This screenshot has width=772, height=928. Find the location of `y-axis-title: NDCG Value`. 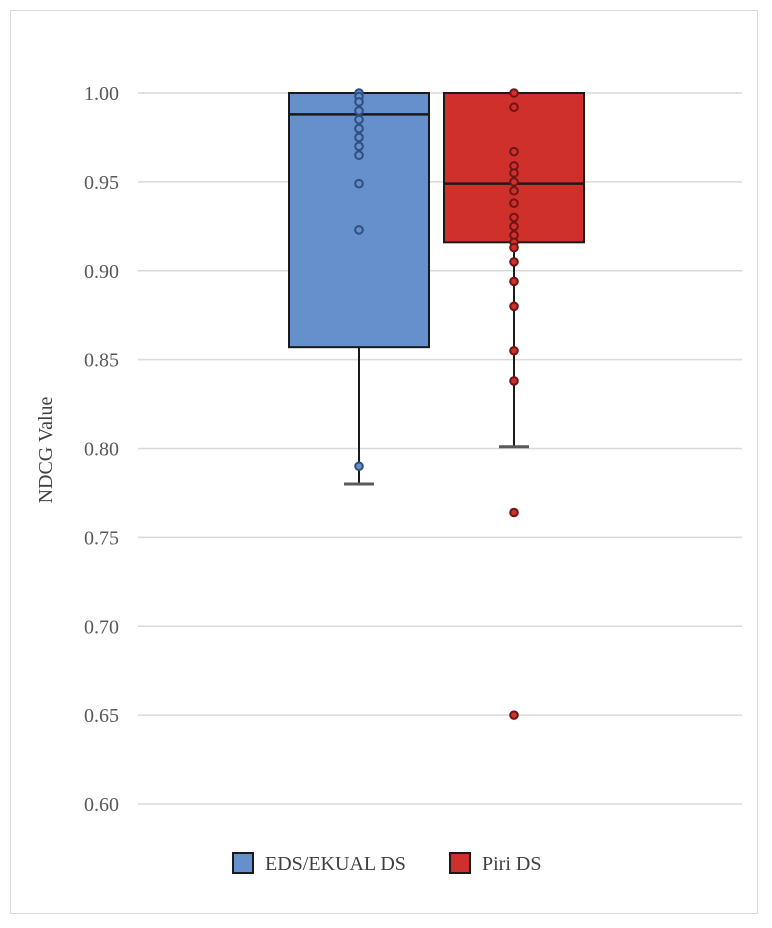

y-axis-title: NDCG Value is located at coordinates (46, 449).